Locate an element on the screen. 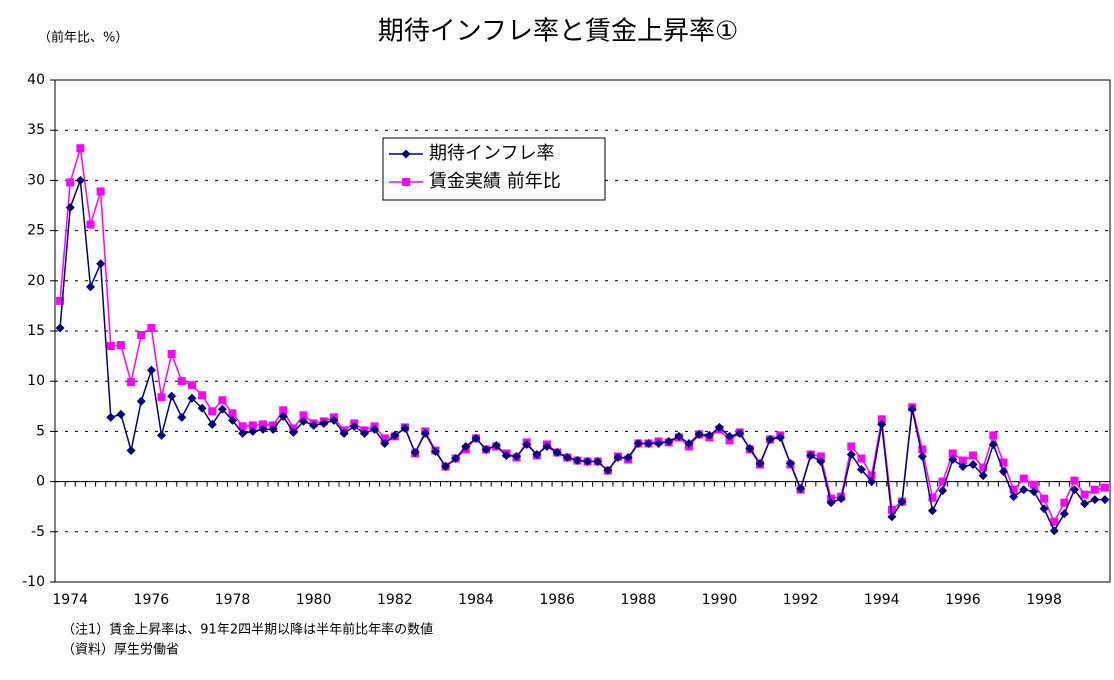 Image resolution: width=1114 pixels, height=680 pixels. x-tick-label: 1992 is located at coordinates (801, 600).